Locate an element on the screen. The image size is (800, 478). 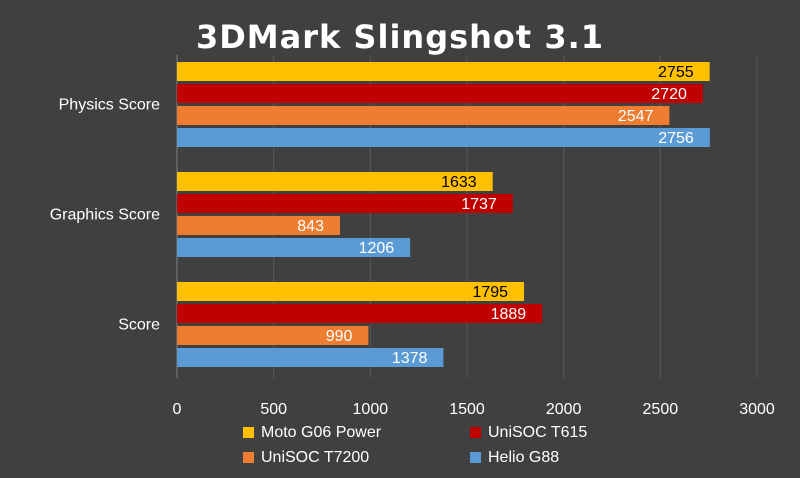
data-label: 843 is located at coordinates (310, 226).